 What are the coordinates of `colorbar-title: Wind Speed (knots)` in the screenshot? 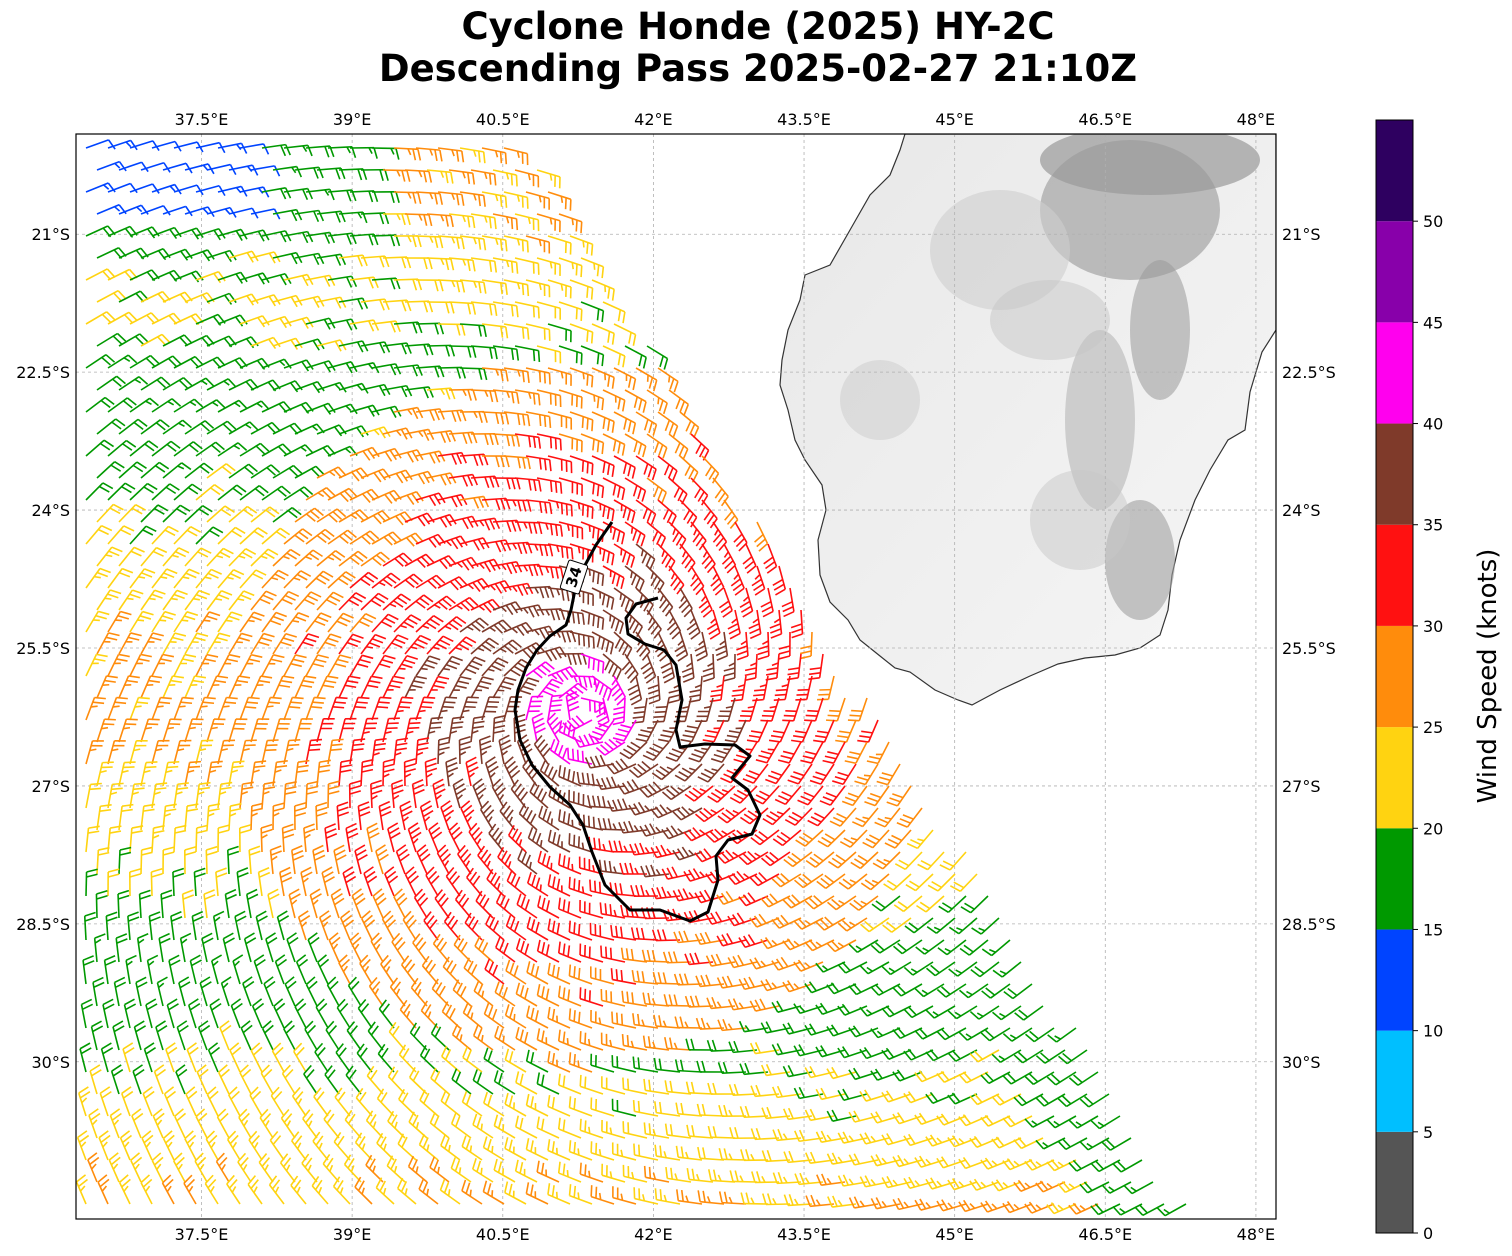 It's located at (1488, 676).